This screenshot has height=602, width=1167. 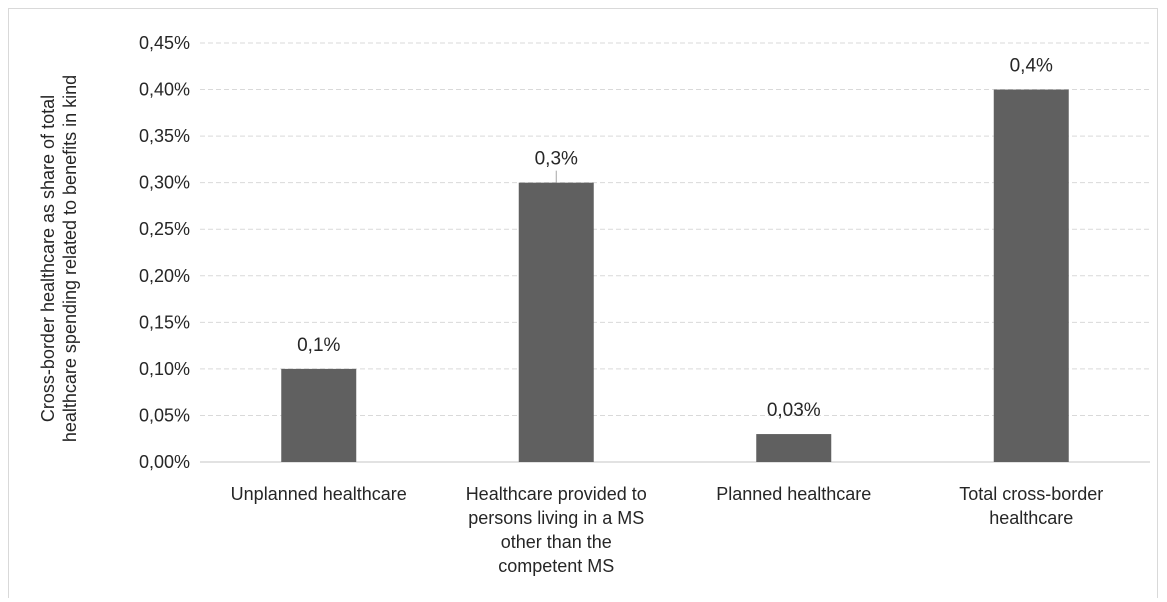 I want to click on category-label: Total cross-border healthcare, so click(x=1031, y=506).